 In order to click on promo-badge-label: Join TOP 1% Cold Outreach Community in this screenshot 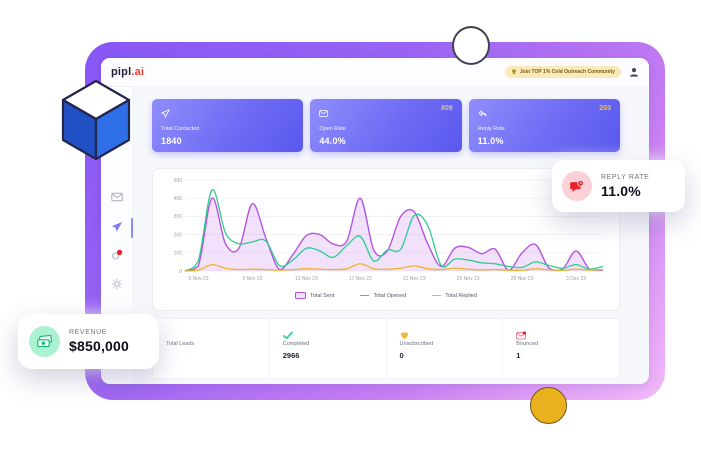, I will do `click(567, 72)`.